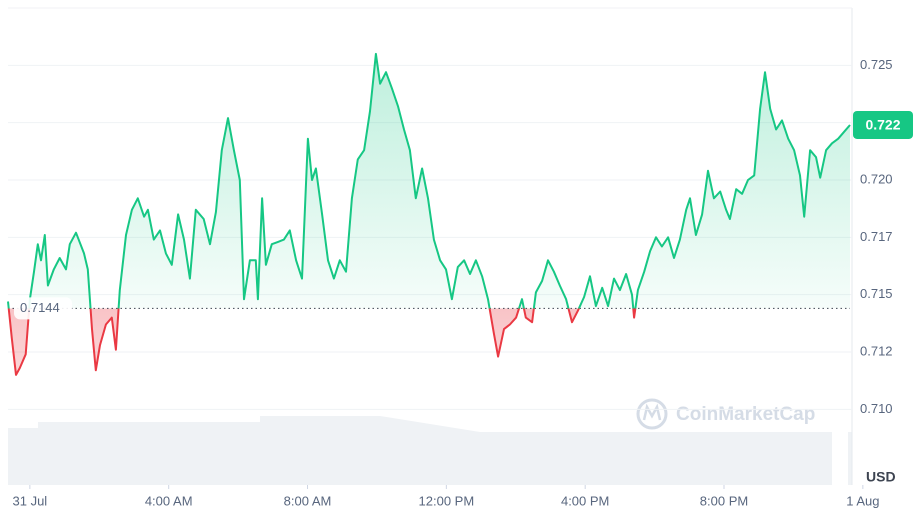 Image resolution: width=915 pixels, height=517 pixels. Describe the element at coordinates (430, 450) in the screenshot. I see `volume-background` at that location.